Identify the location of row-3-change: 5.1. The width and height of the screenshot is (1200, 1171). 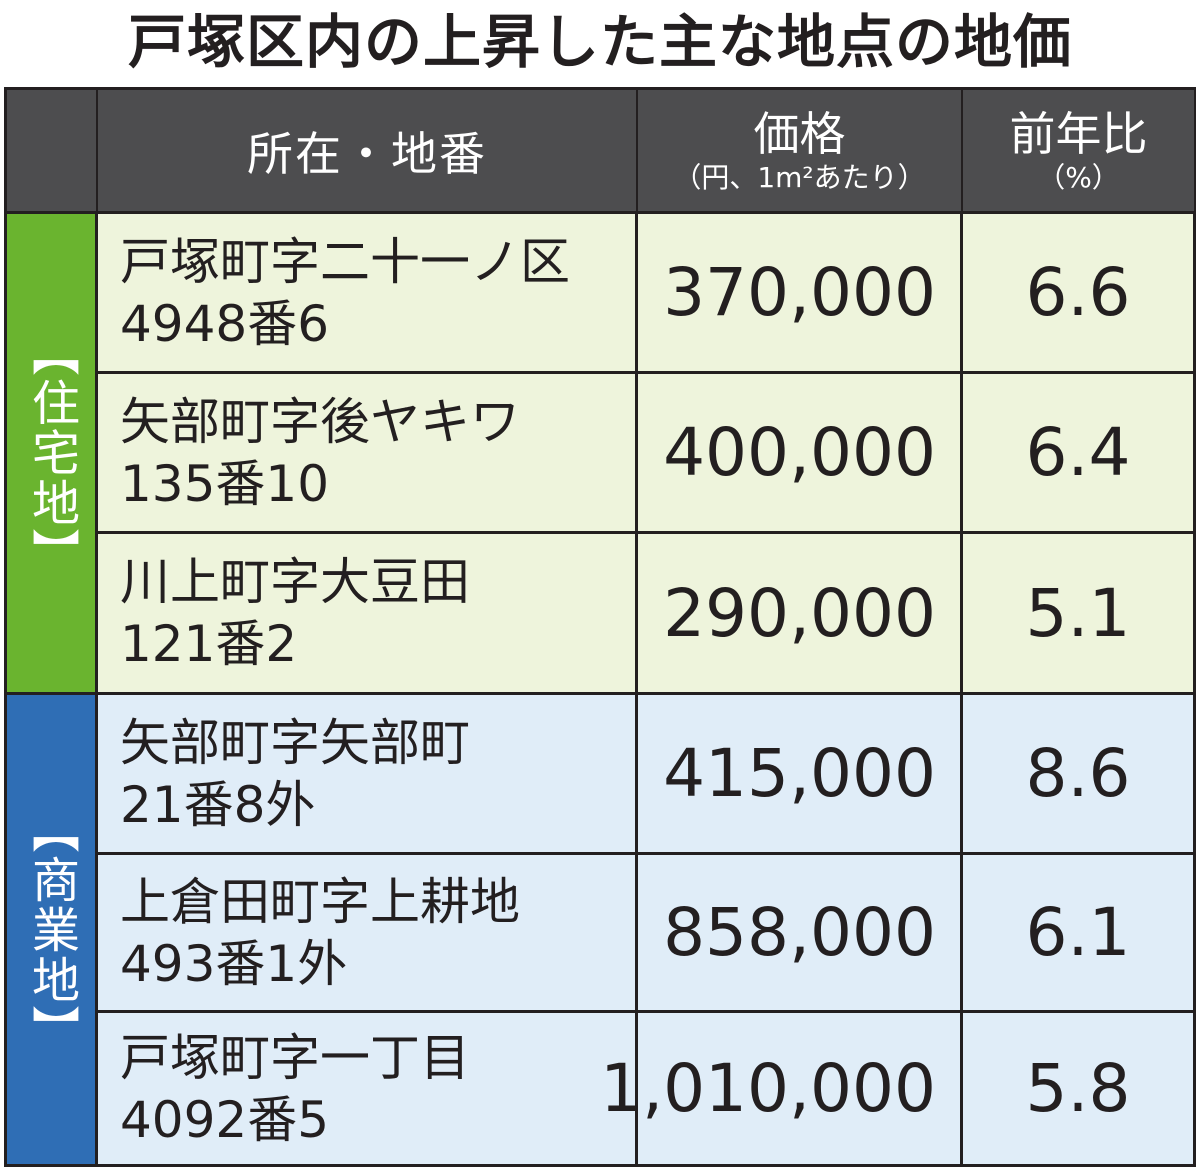
(1079, 614).